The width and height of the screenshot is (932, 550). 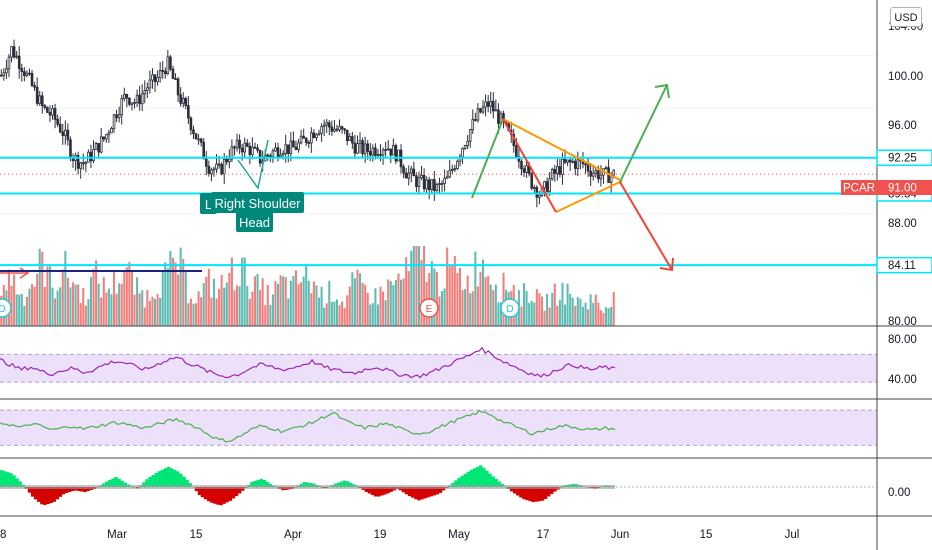 I want to click on currency-button: USD, so click(x=906, y=17).